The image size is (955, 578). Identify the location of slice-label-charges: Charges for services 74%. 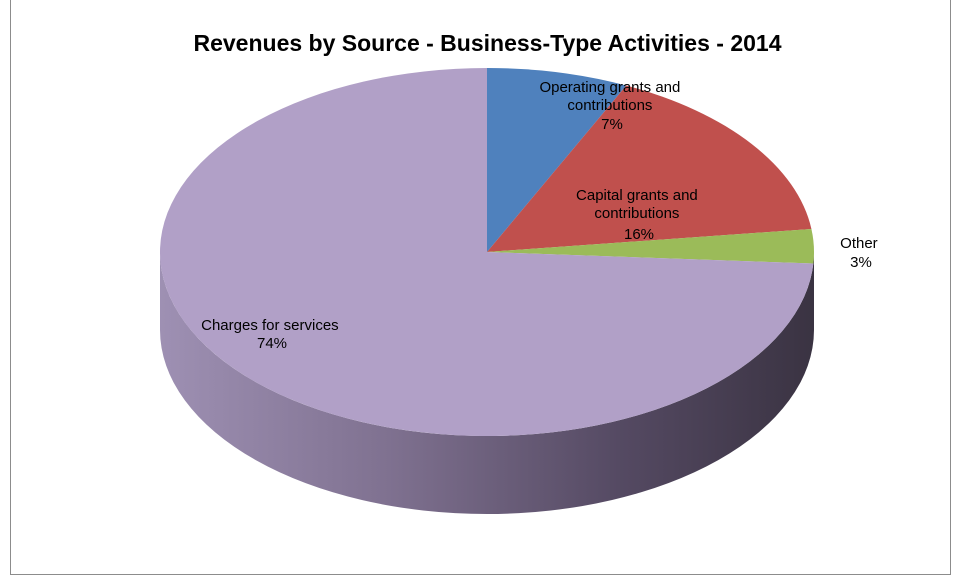
(272, 334).